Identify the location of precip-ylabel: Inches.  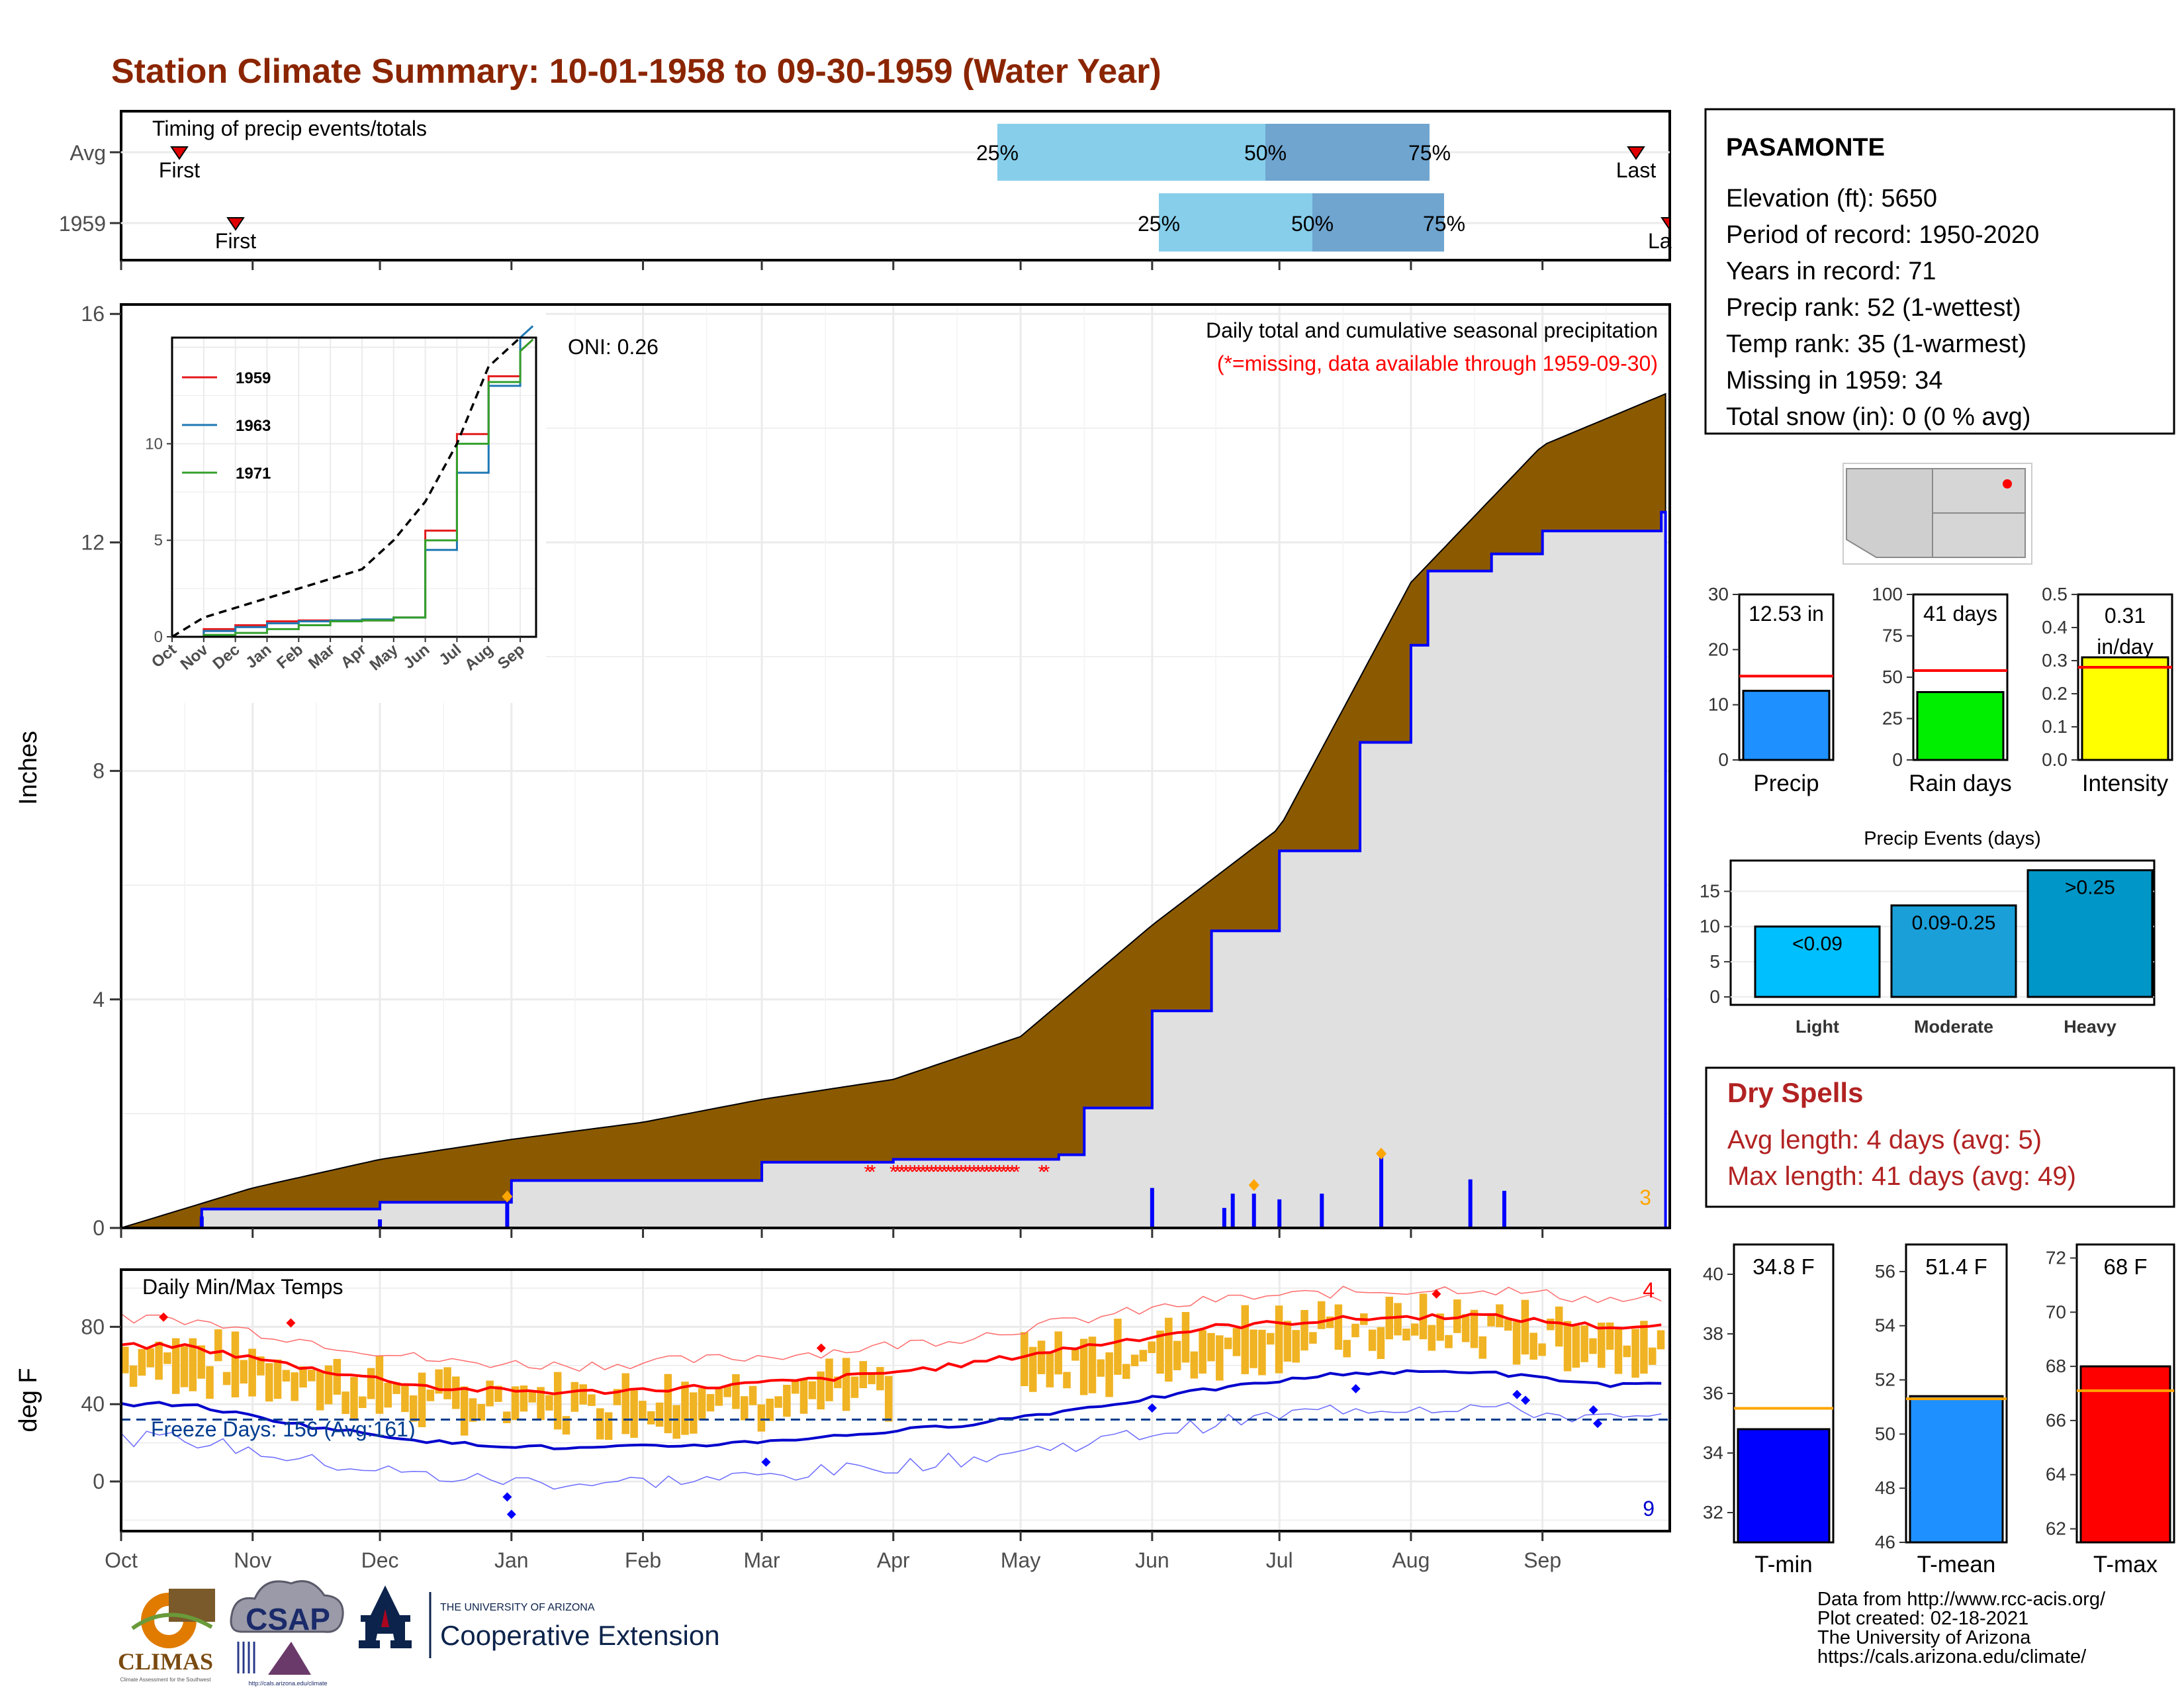
(28, 768).